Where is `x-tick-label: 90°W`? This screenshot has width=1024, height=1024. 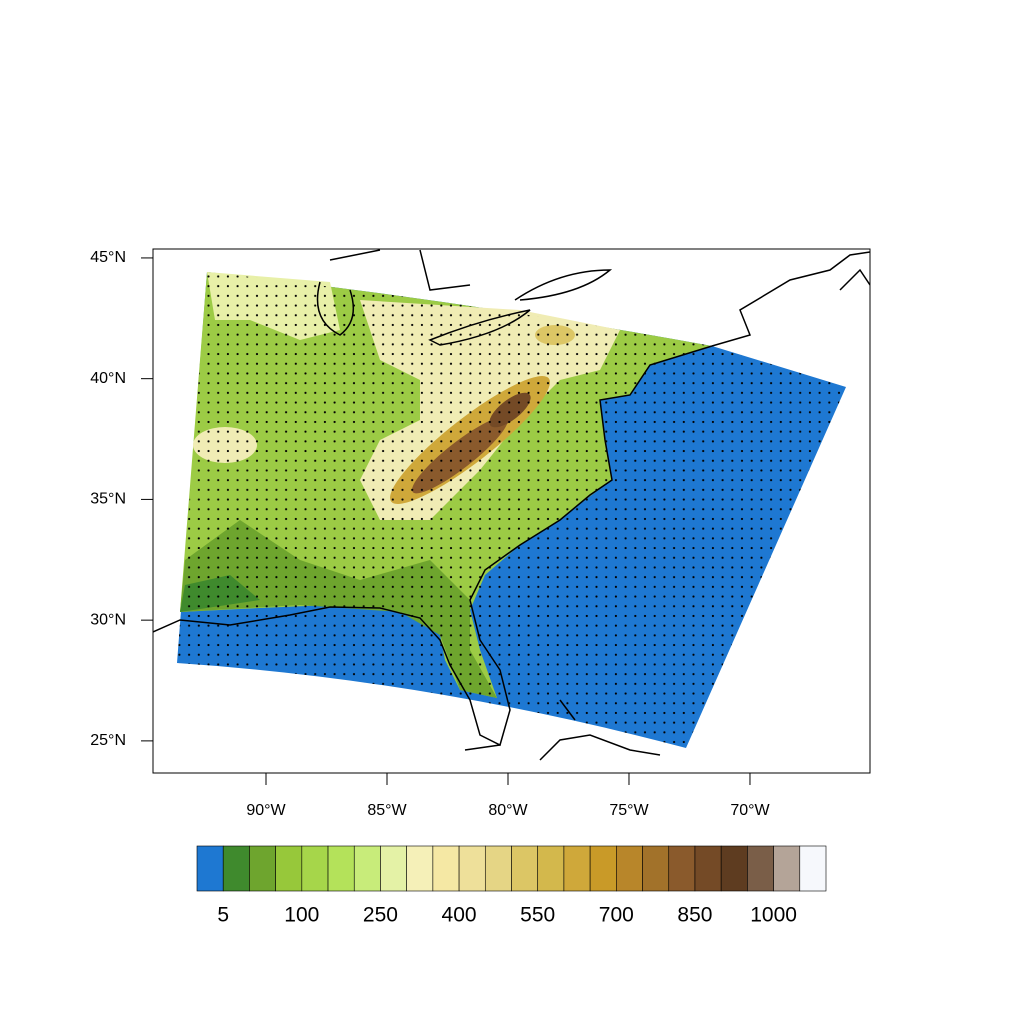 x-tick-label: 90°W is located at coordinates (266, 810).